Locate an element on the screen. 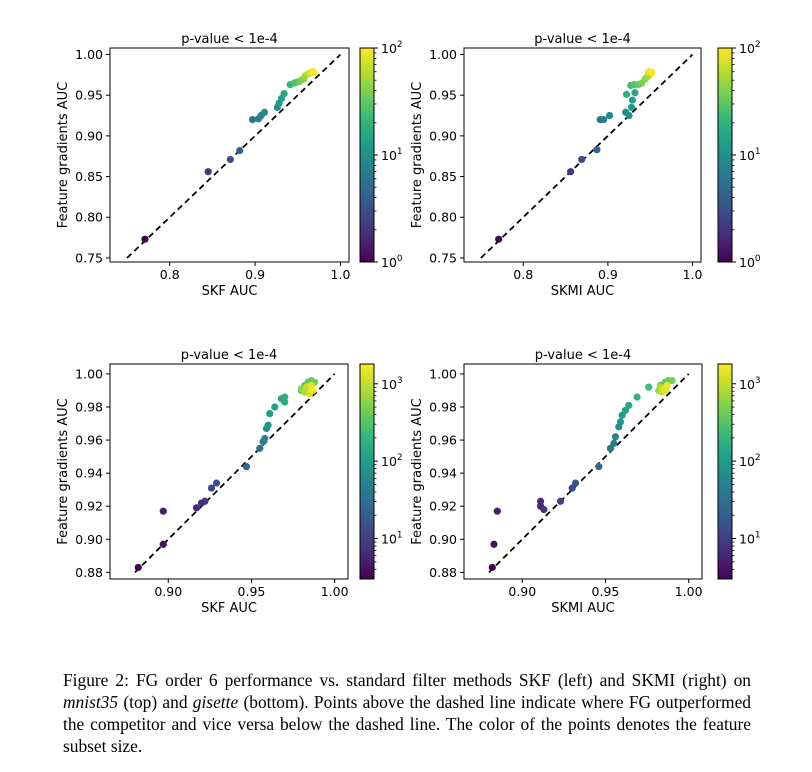  y-tick-label: 0.75 is located at coordinates (443, 257).